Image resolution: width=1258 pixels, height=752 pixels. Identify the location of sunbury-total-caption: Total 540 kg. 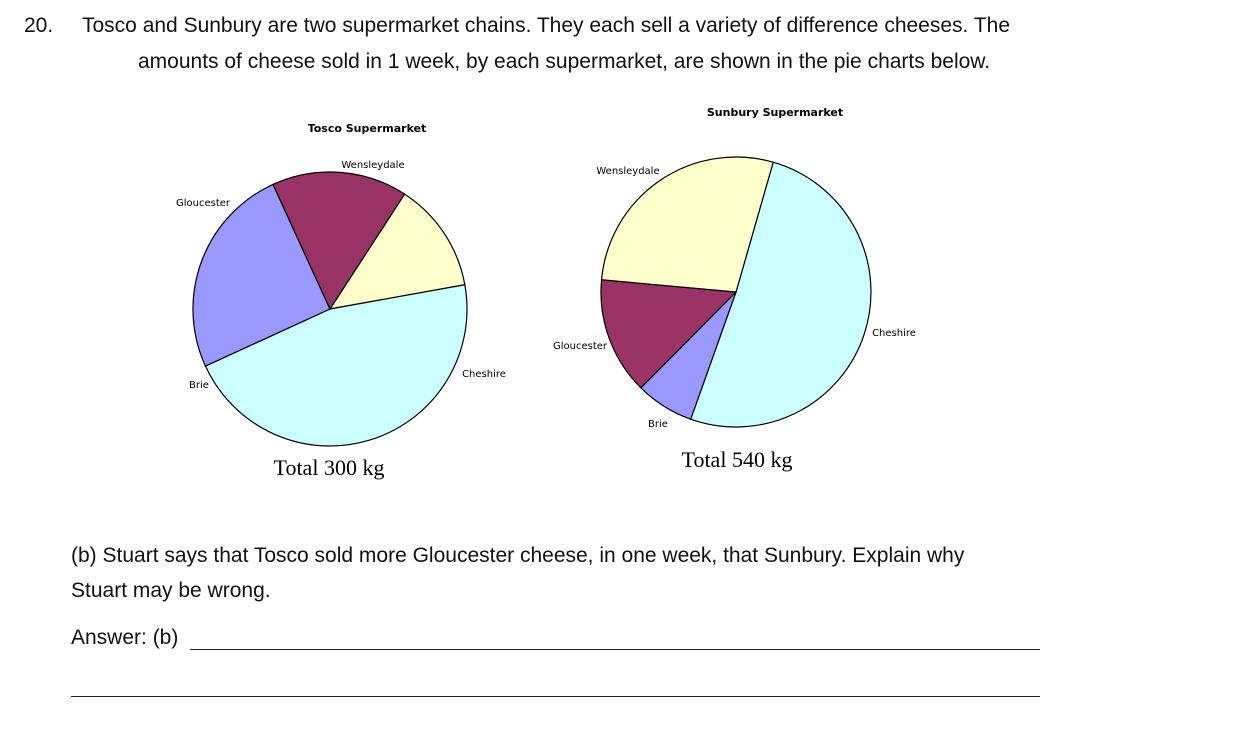
(737, 459).